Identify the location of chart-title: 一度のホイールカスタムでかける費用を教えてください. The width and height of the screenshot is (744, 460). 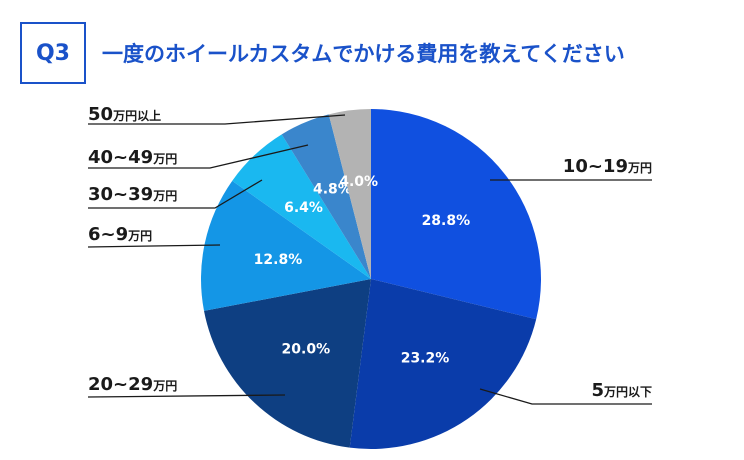
(363, 54).